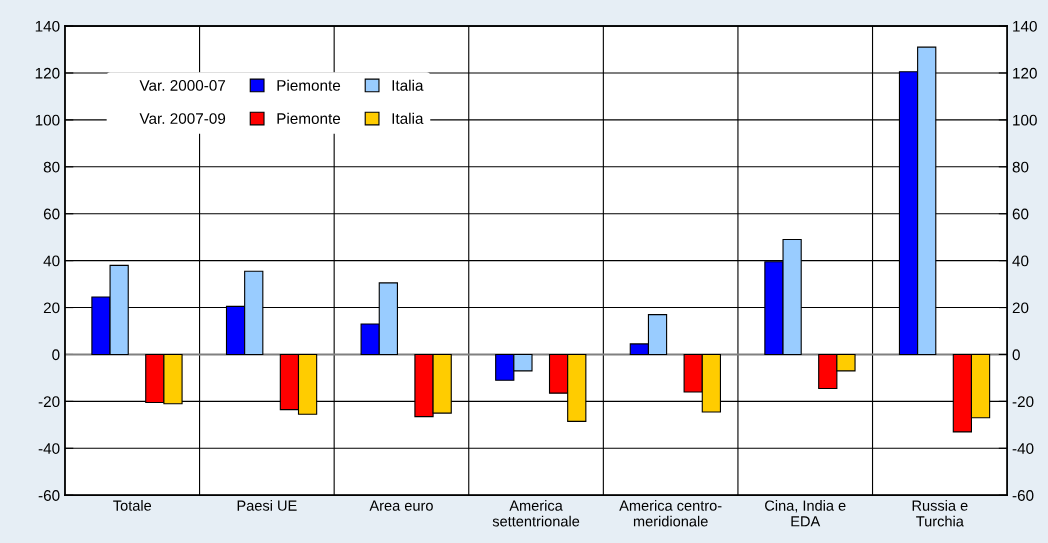 The height and width of the screenshot is (543, 1048). Describe the element at coordinates (47, 26) in the screenshot. I see `y-tick-label: 140` at that location.